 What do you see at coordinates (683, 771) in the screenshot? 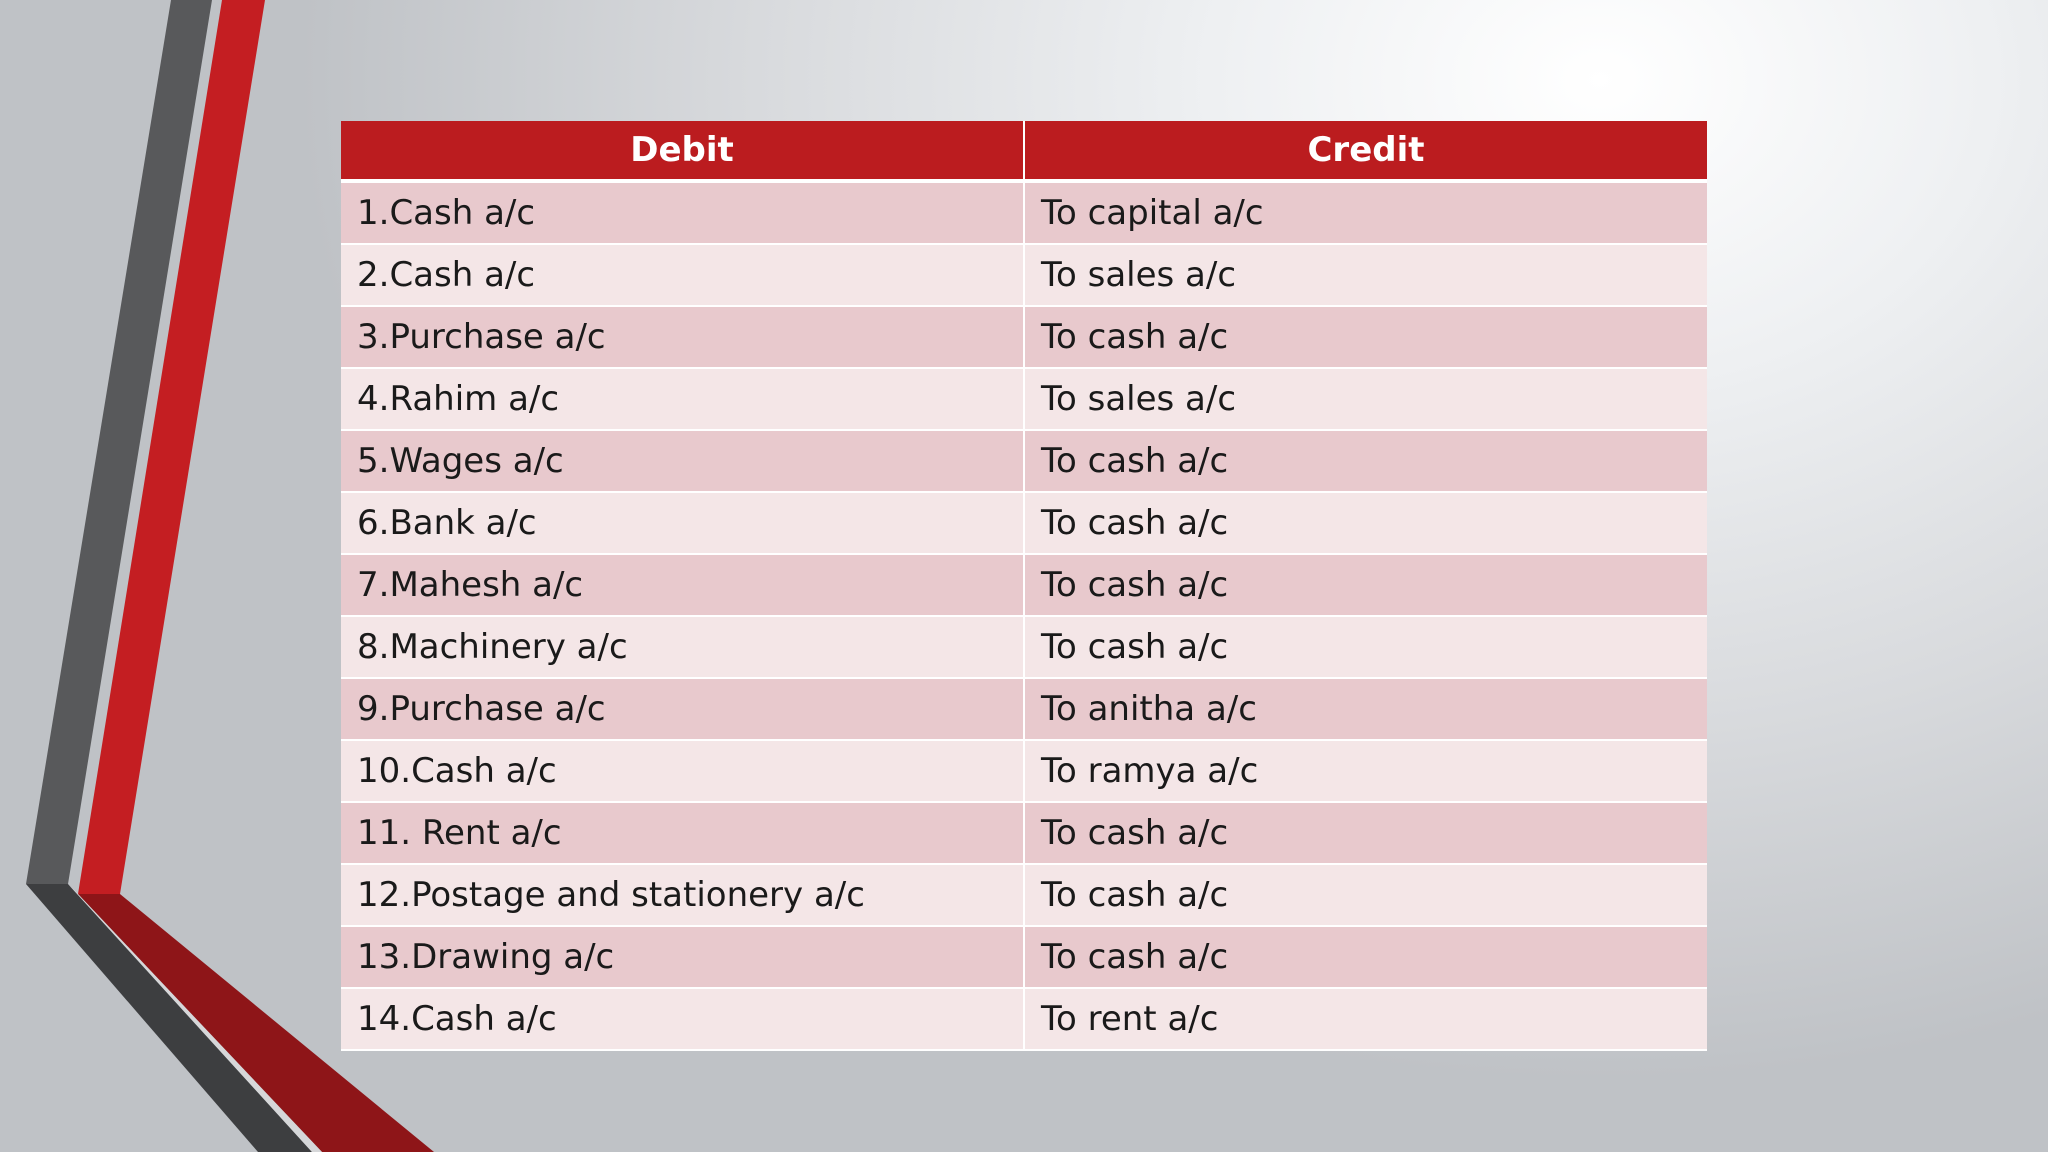
I see `debit-cell: 10.Cash a/c` at bounding box center [683, 771].